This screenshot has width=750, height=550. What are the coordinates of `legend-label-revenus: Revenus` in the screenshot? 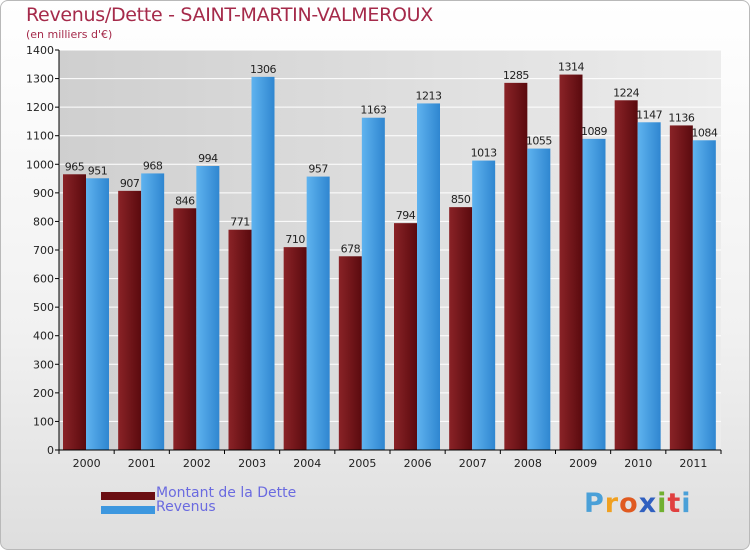 It's located at (186, 507).